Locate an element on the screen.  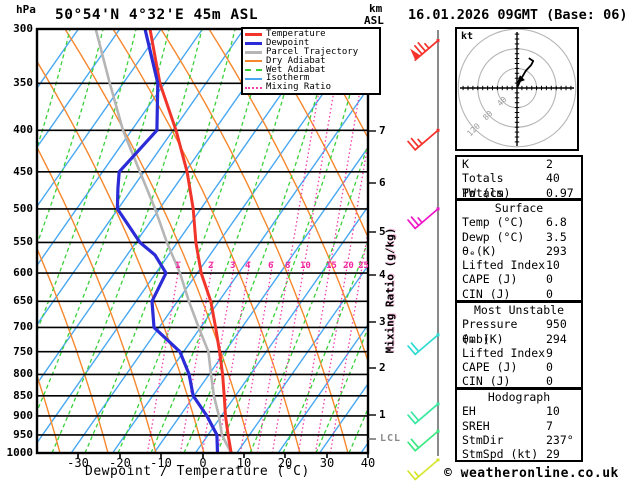
table-header: Hodograph is located at coordinates (519, 397).